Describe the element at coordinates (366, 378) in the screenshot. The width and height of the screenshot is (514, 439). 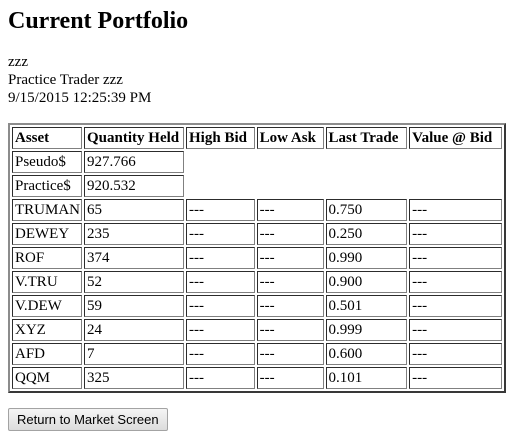
I see `last-trade-cell: 0.101` at that location.